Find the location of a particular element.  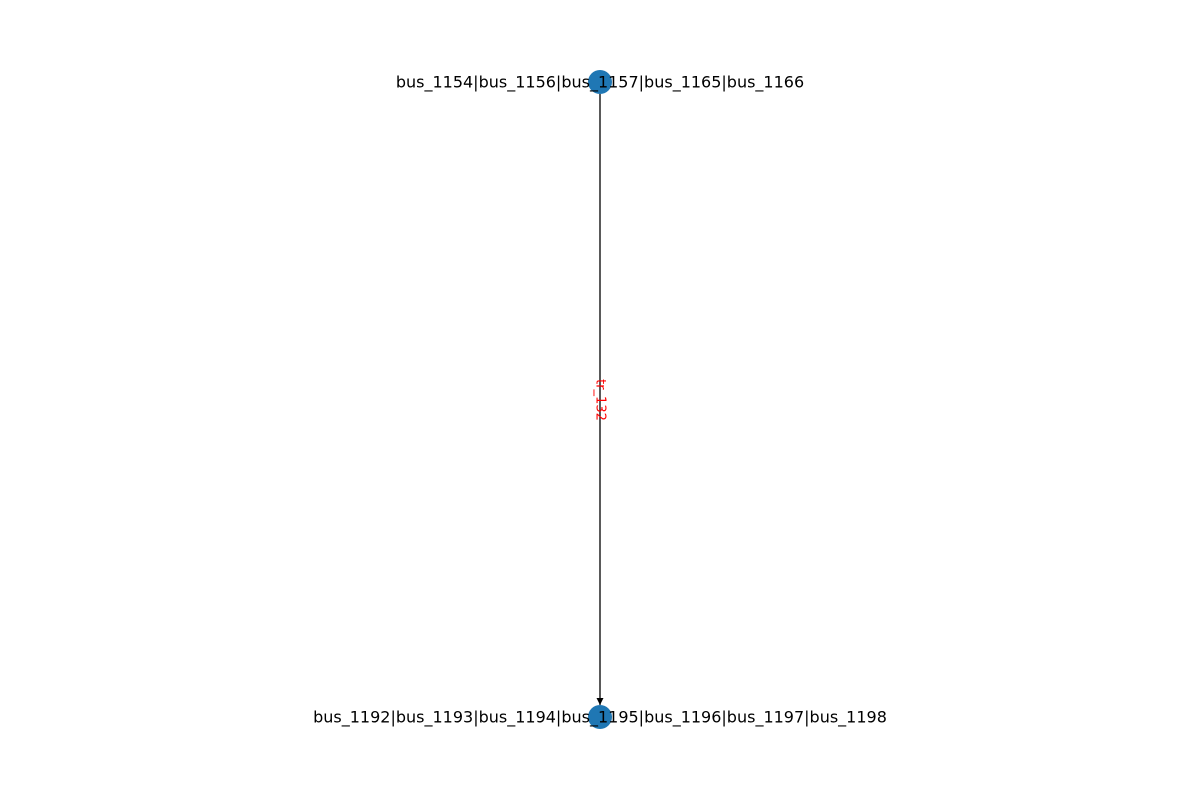

node-top-circle is located at coordinates (600, 82).